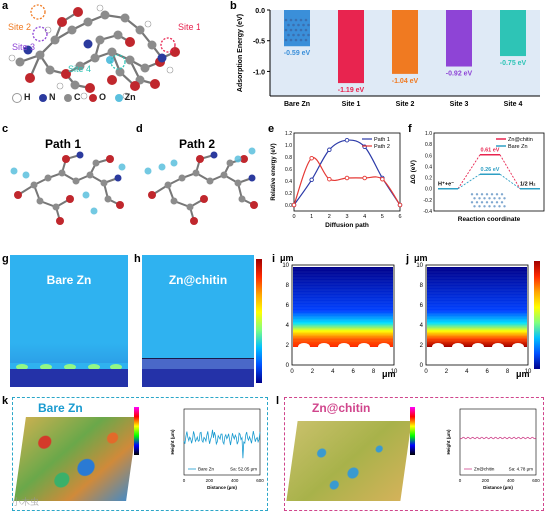  Describe the element at coordinates (467, 372) in the screenshot. I see `map-xtick-label: 4` at that location.